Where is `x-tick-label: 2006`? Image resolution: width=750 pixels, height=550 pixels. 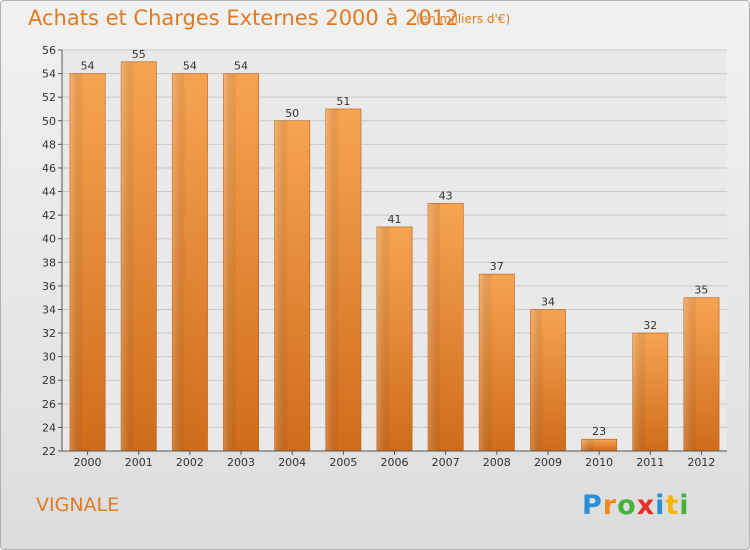 x-tick-label: 2006 is located at coordinates (395, 462).